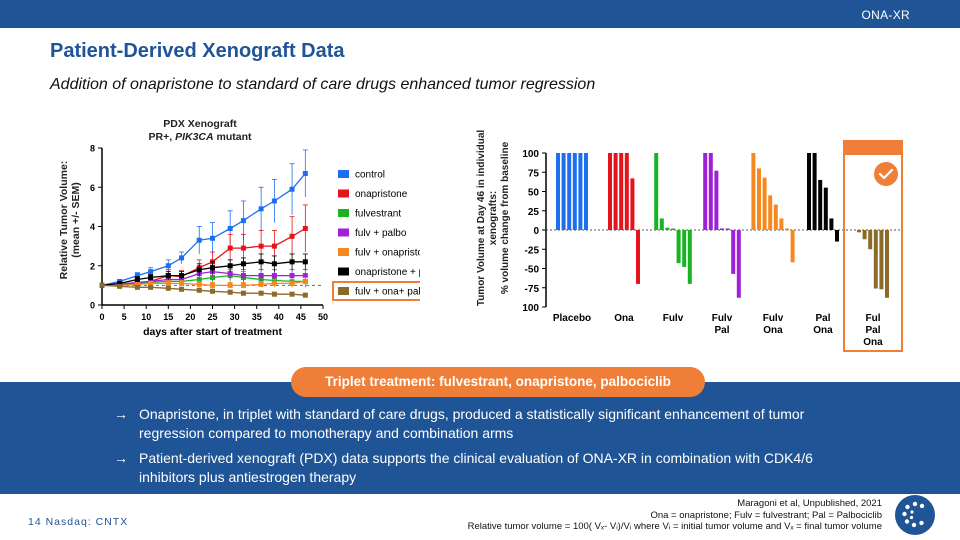 Image resolution: width=960 pixels, height=540 pixels. I want to click on x-axis-label: days after start of treatment, so click(212, 332).